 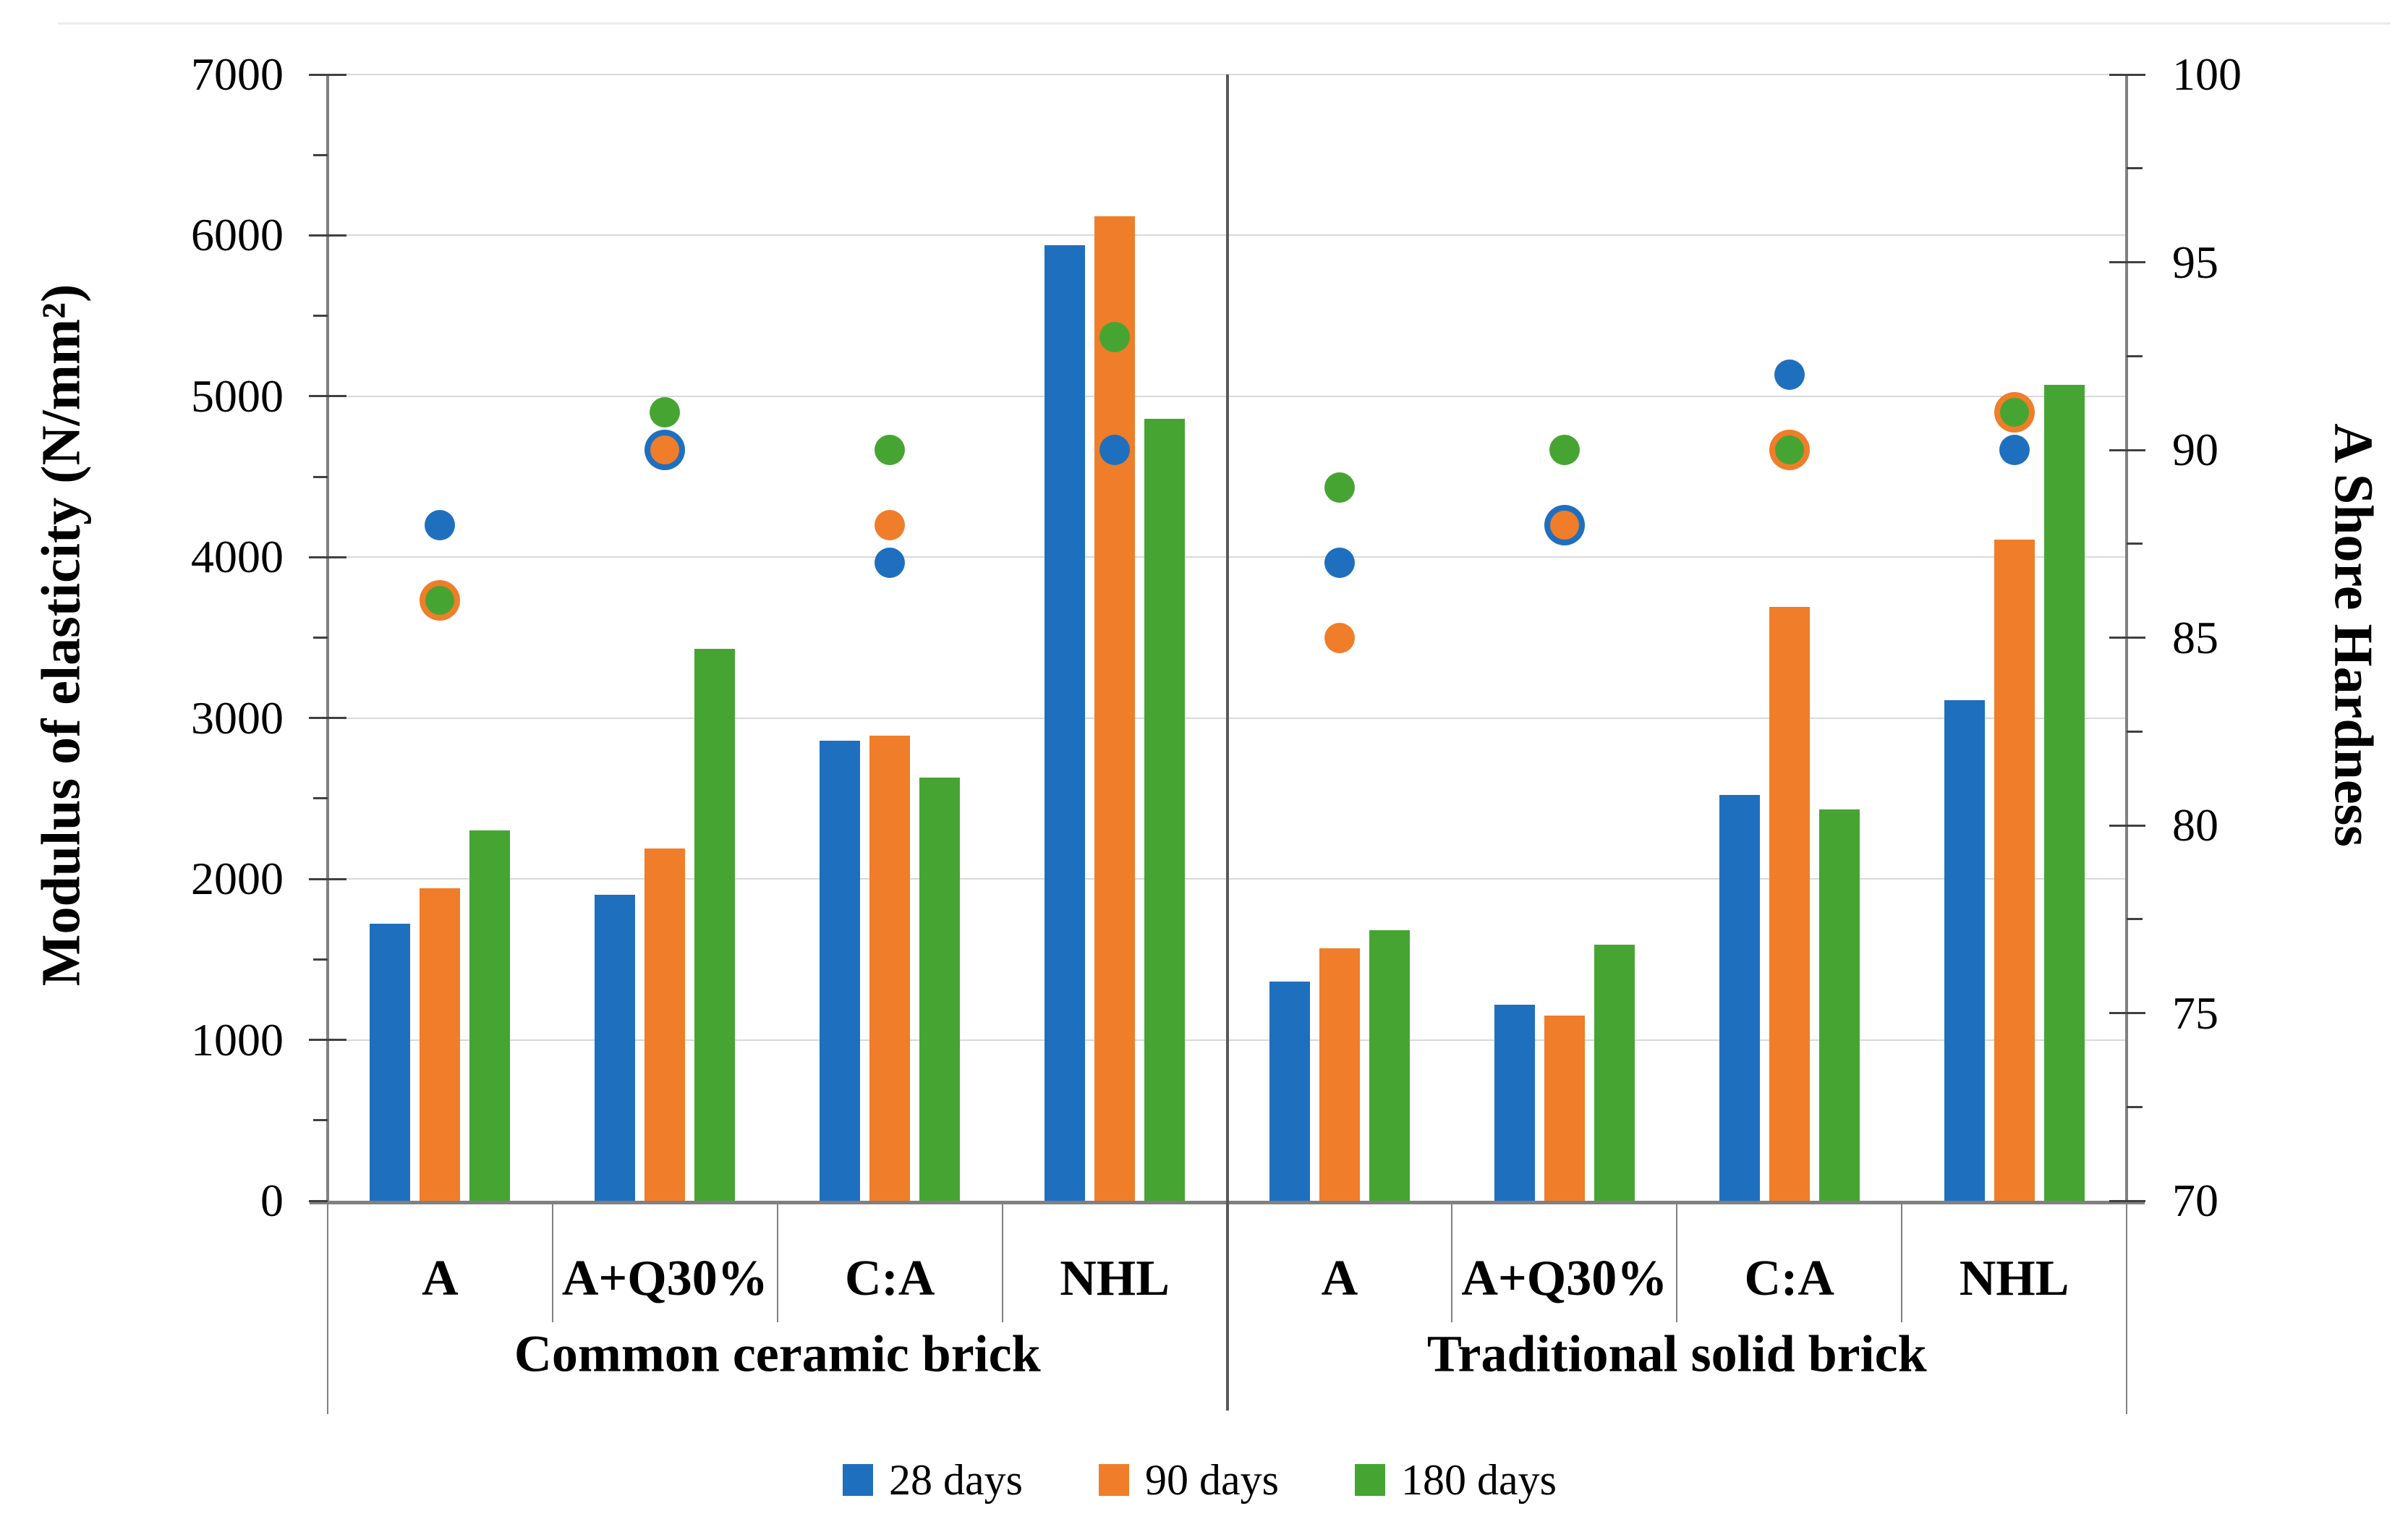 I want to click on middle-separator, so click(x=1227, y=743).